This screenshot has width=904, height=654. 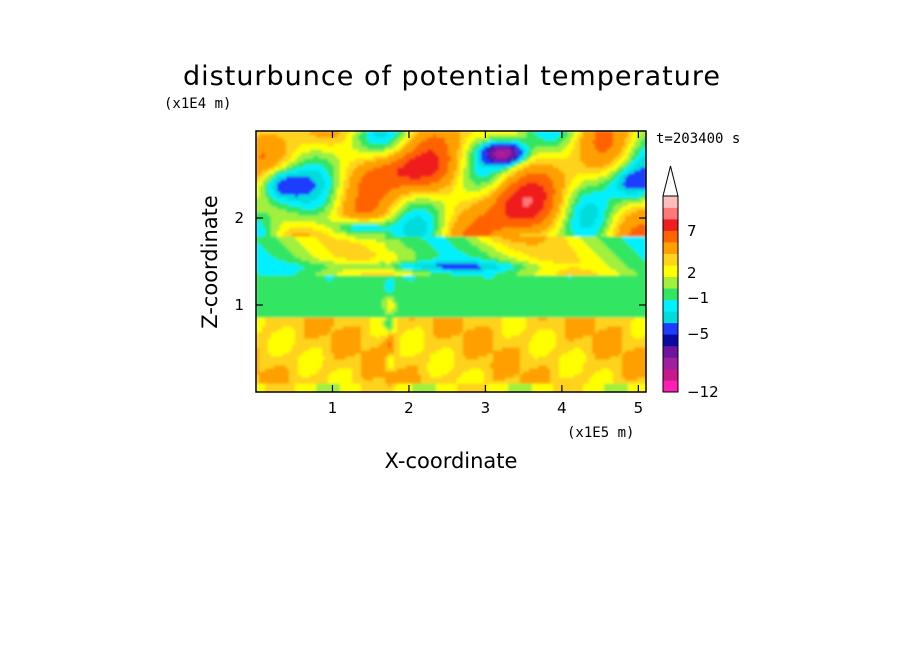 I want to click on colorbar-tick-label: 7, so click(x=692, y=231).